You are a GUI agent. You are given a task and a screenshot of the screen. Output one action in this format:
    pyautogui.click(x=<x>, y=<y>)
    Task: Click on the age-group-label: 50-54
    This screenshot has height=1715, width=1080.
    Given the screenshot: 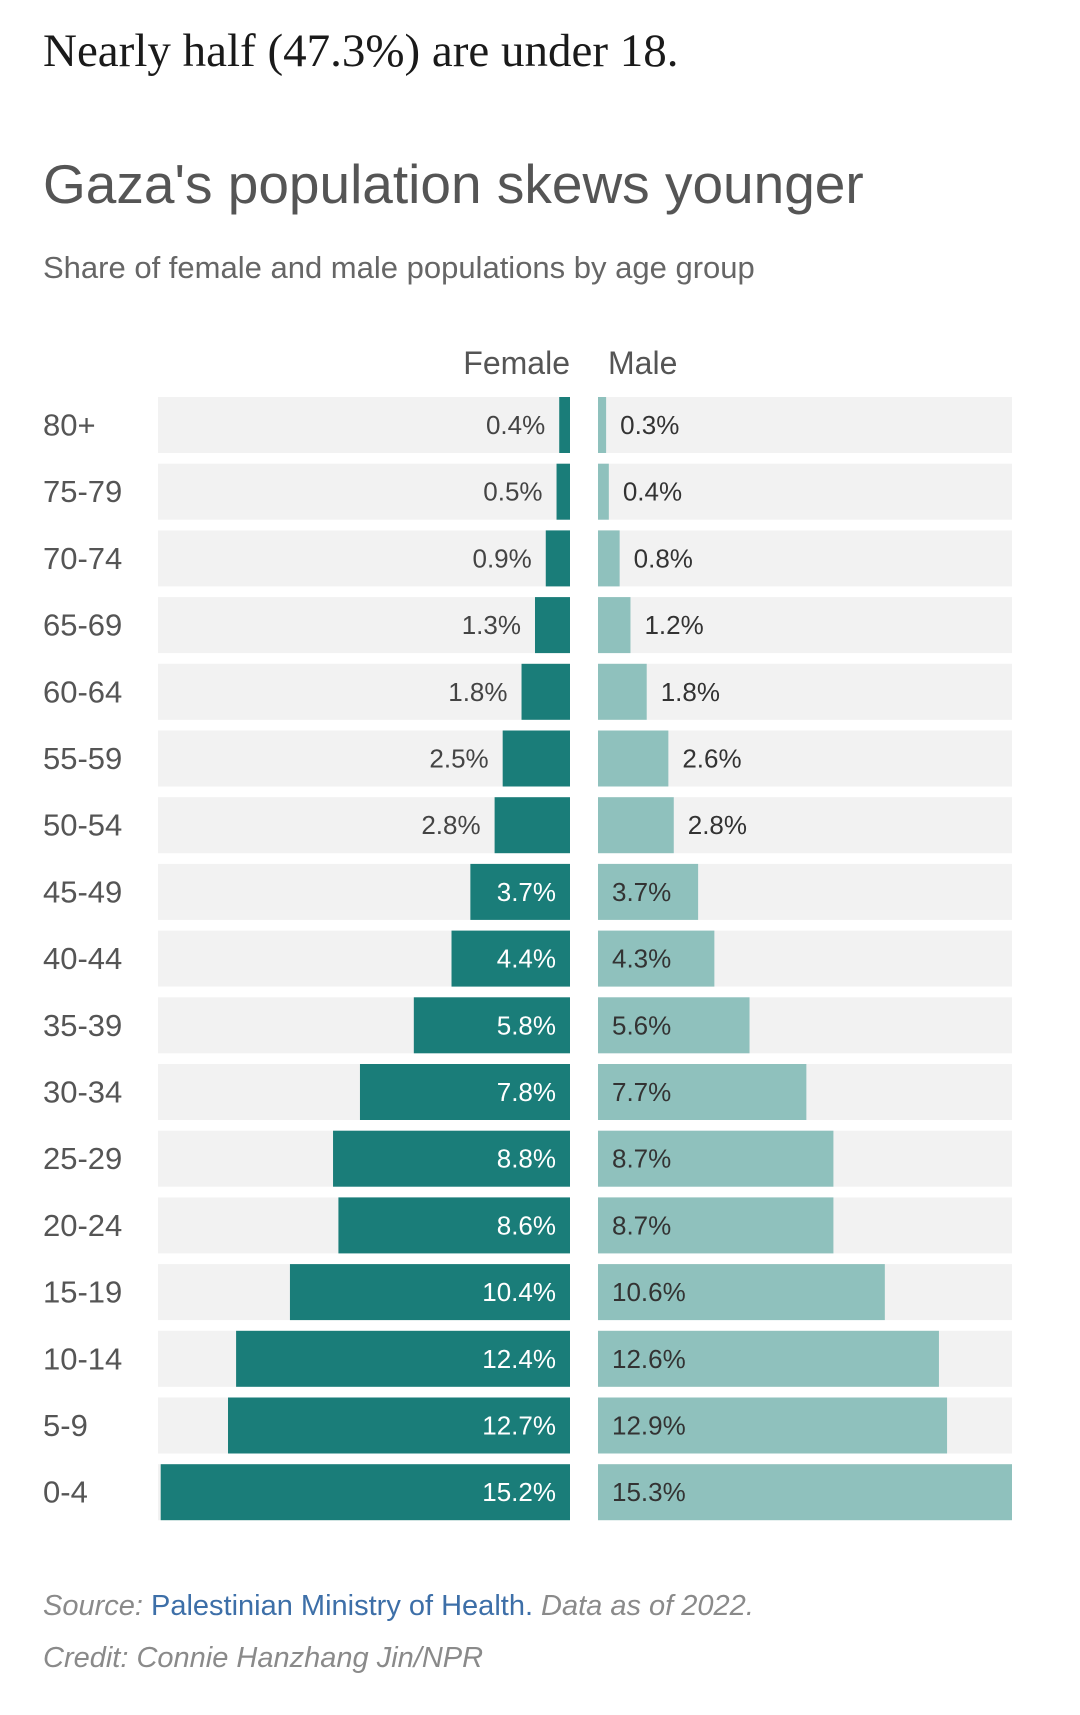 What is the action you would take?
    pyautogui.click(x=82, y=825)
    